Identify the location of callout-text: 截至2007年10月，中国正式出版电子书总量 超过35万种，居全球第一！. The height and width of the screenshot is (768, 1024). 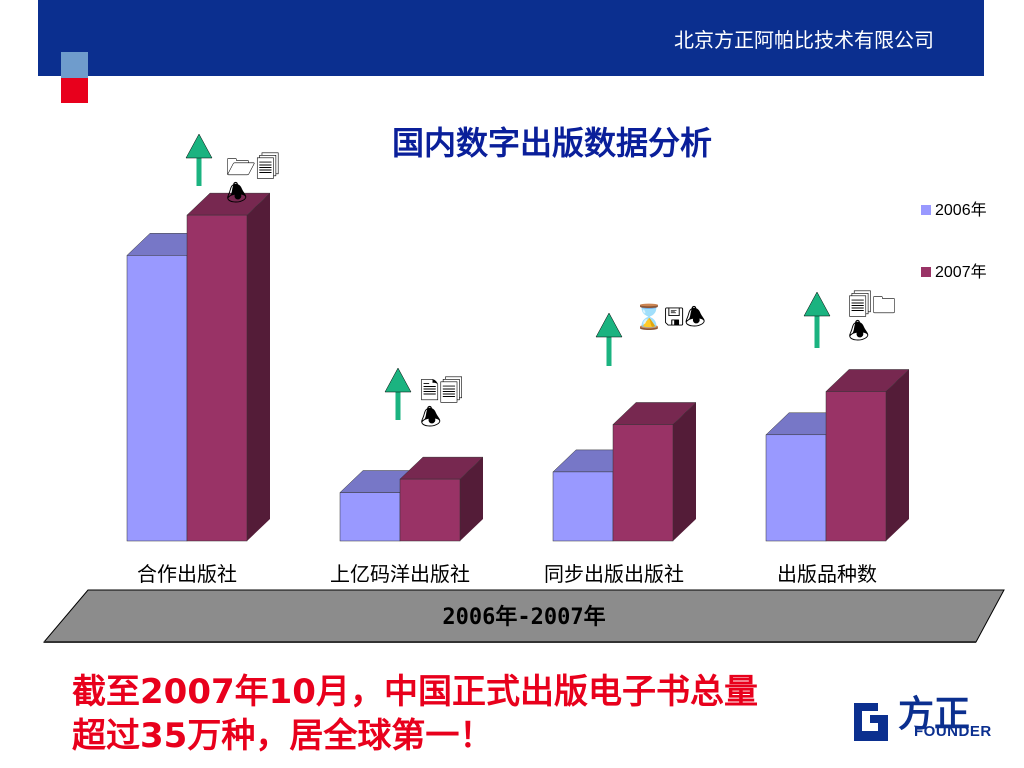
(512, 714).